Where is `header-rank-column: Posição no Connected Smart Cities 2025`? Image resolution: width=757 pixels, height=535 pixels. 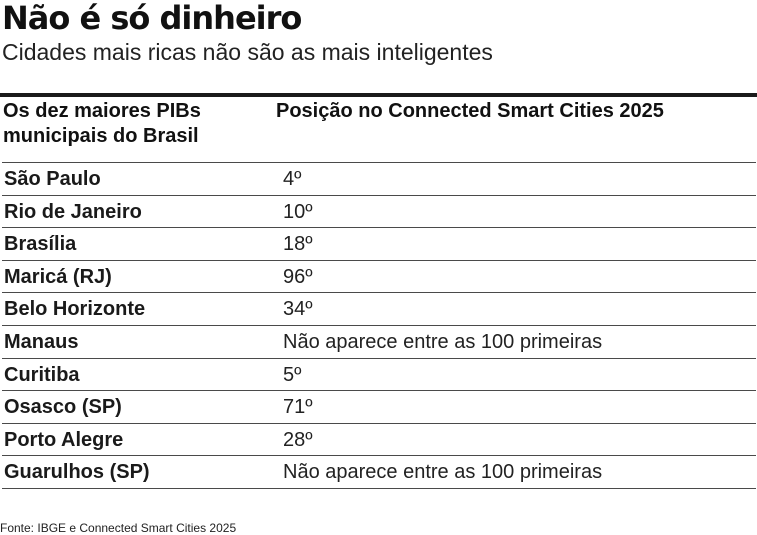 header-rank-column: Posição no Connected Smart Cities 2025 is located at coordinates (470, 111).